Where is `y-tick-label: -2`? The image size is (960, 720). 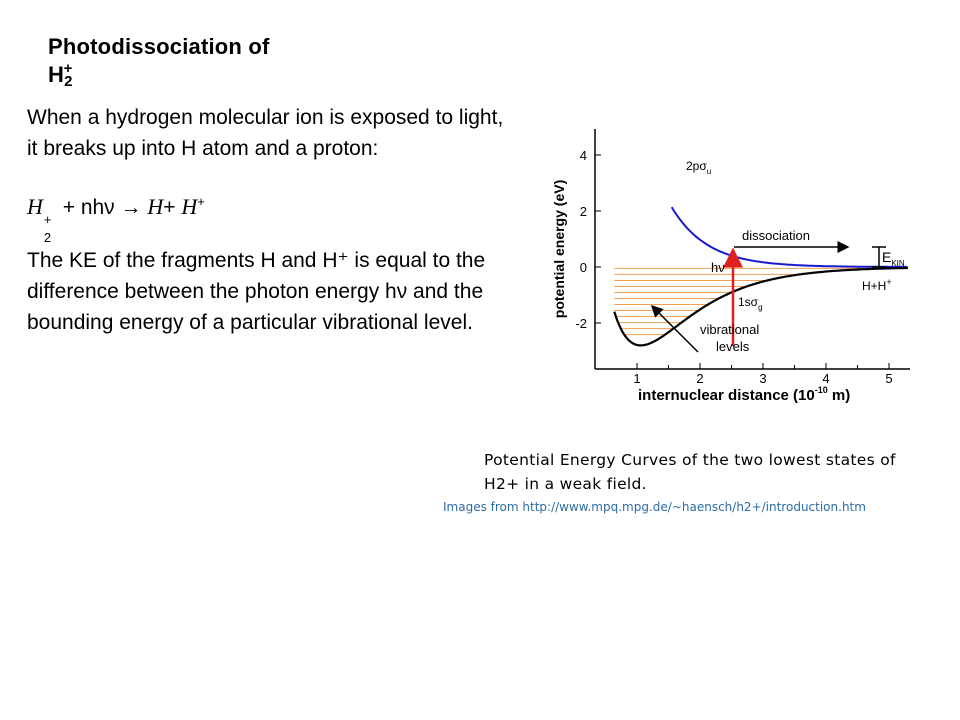 y-tick-label: -2 is located at coordinates (581, 323).